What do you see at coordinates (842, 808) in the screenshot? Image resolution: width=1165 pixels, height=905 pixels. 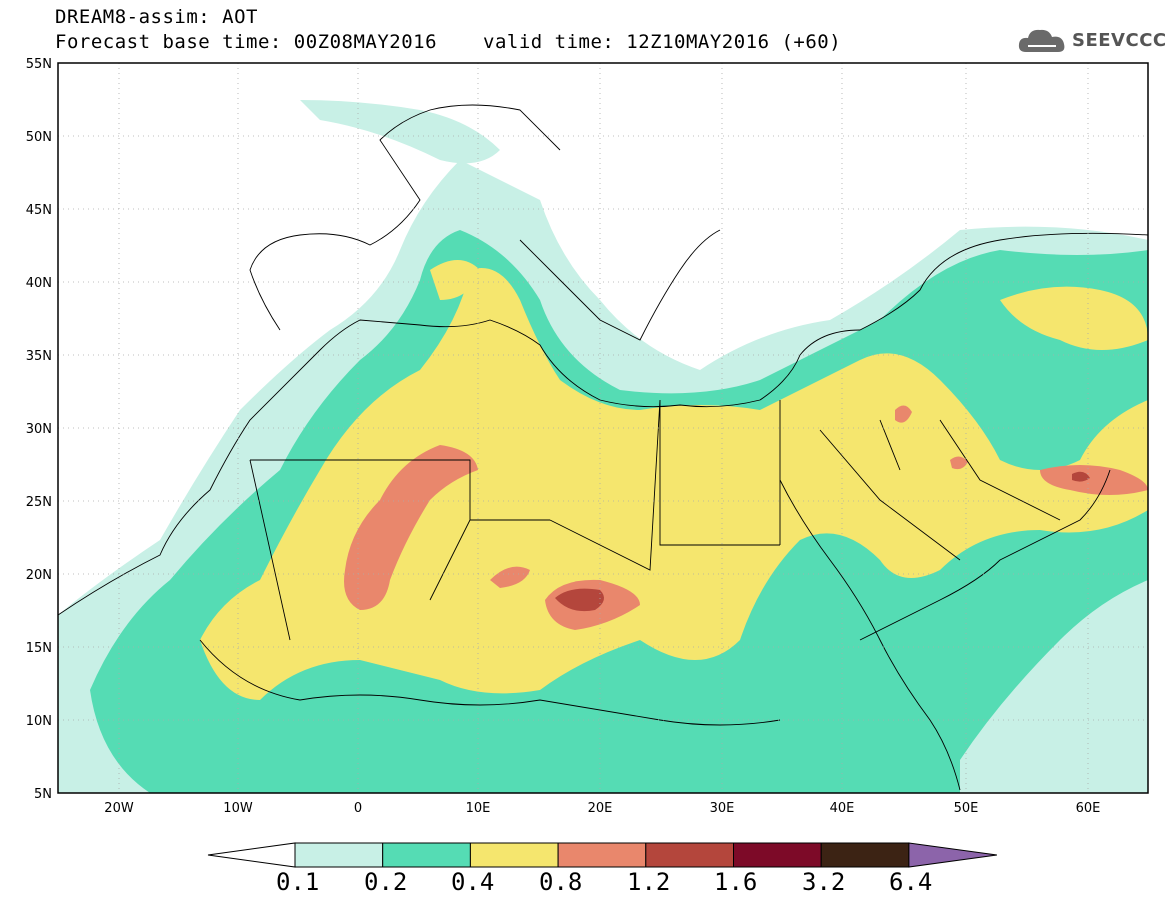 I see `lon-label: 40E` at bounding box center [842, 808].